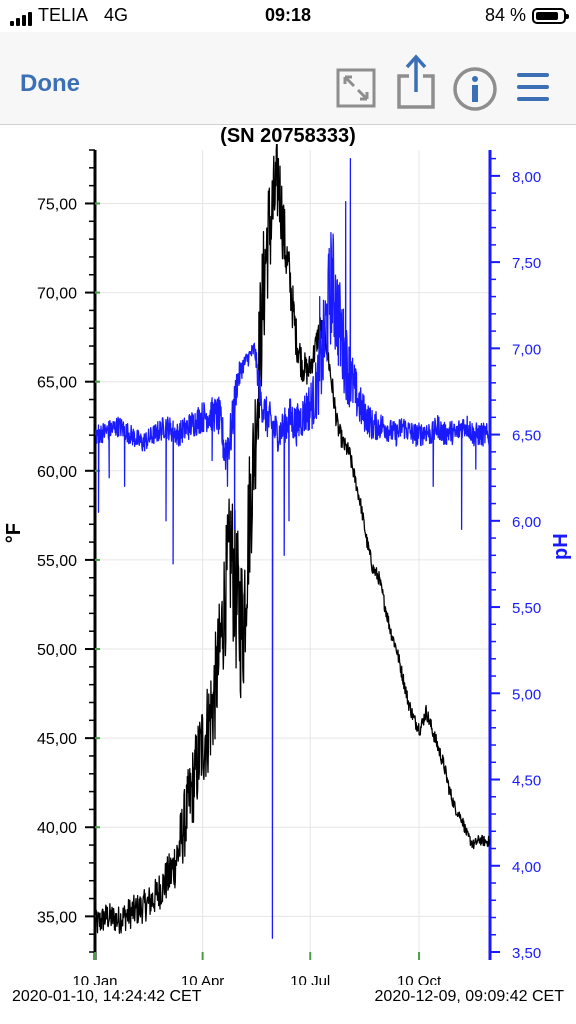 This screenshot has width=576, height=1024. What do you see at coordinates (356, 90) in the screenshot?
I see `fit-screen-icon` at bounding box center [356, 90].